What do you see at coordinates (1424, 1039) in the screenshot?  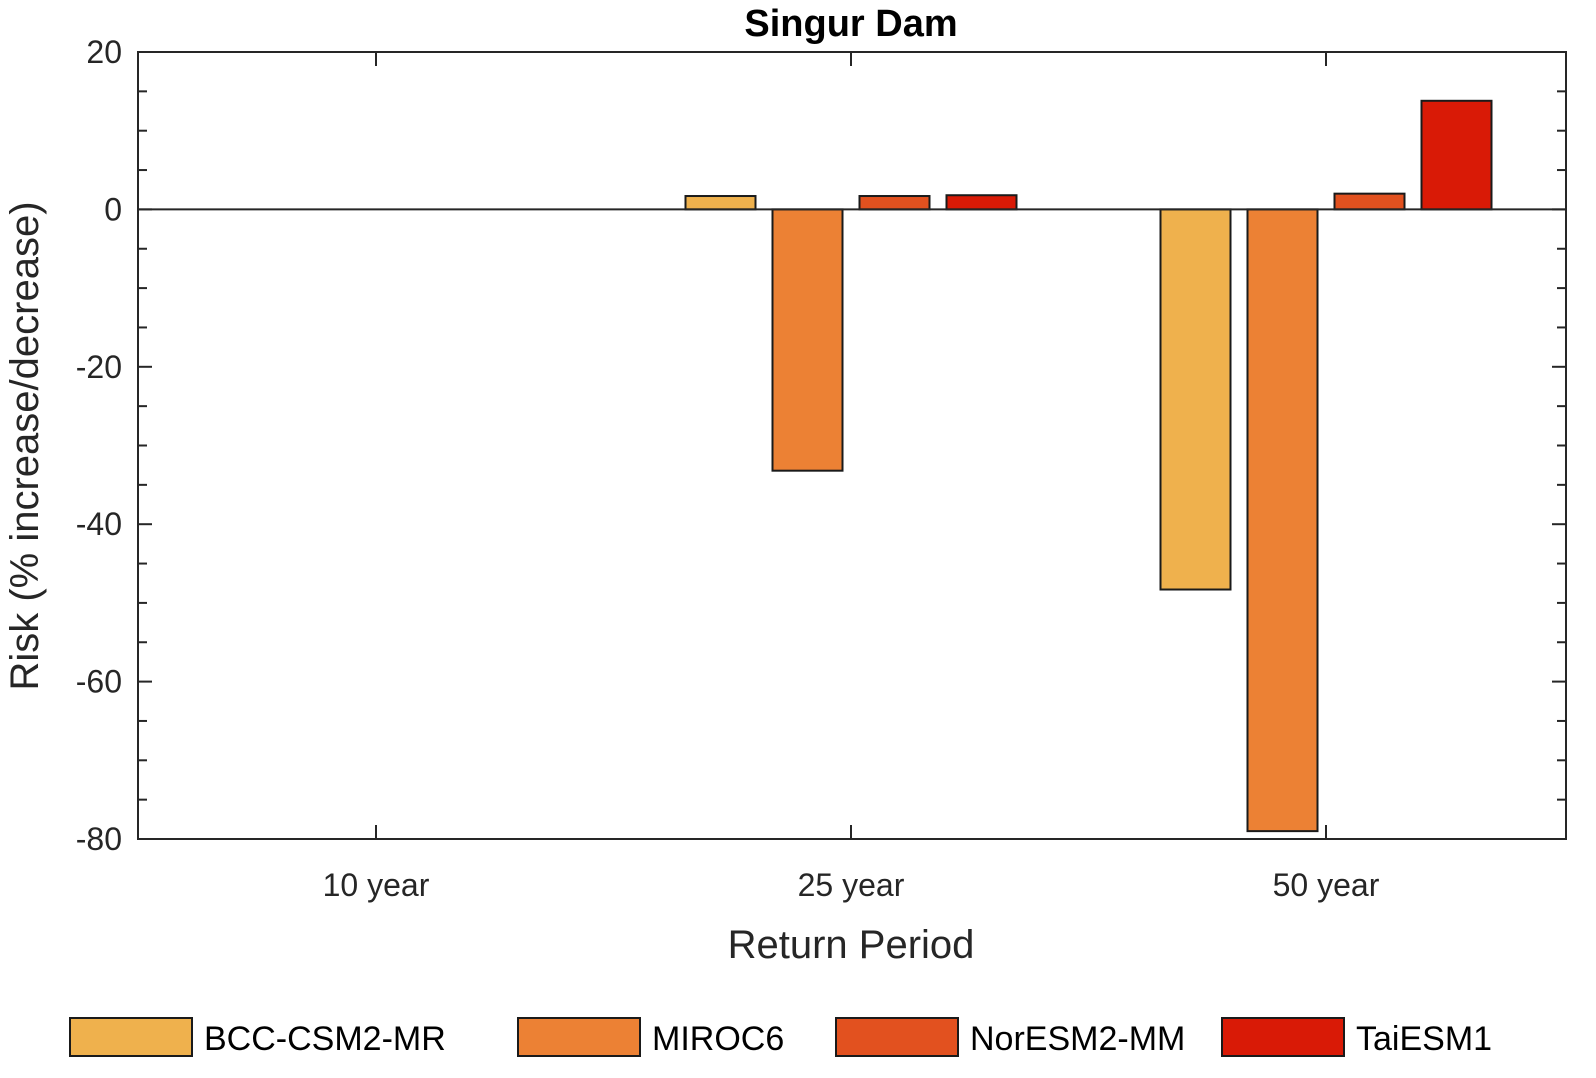 I see `legend-label-taiesm1: TaiESM1` at bounding box center [1424, 1039].